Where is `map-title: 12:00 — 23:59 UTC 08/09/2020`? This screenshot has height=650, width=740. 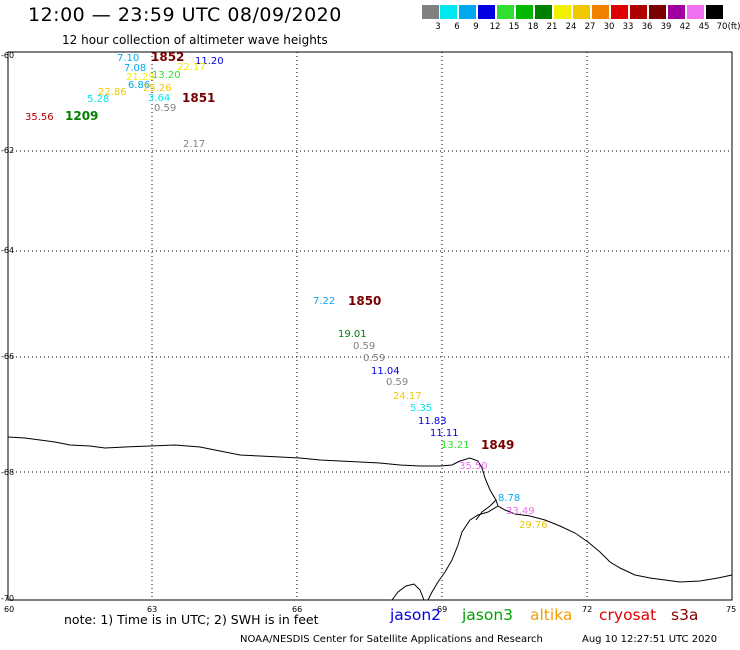
map-title: 12:00 — 23:59 UTC 08/09/2020 is located at coordinates (185, 15).